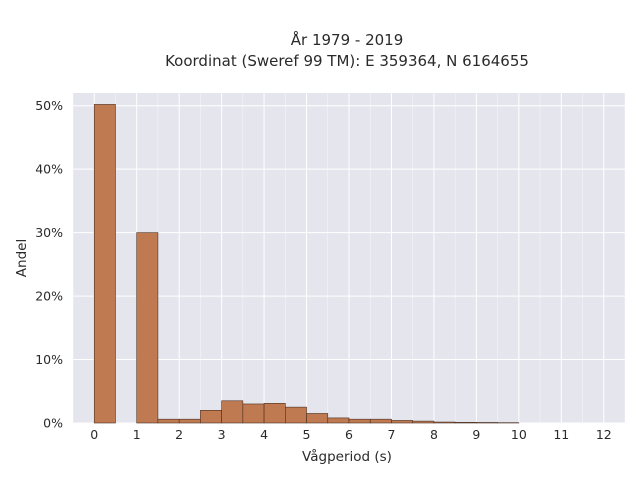 The height and width of the screenshot is (480, 640). I want to click on x-tick-label: 9, so click(476, 434).